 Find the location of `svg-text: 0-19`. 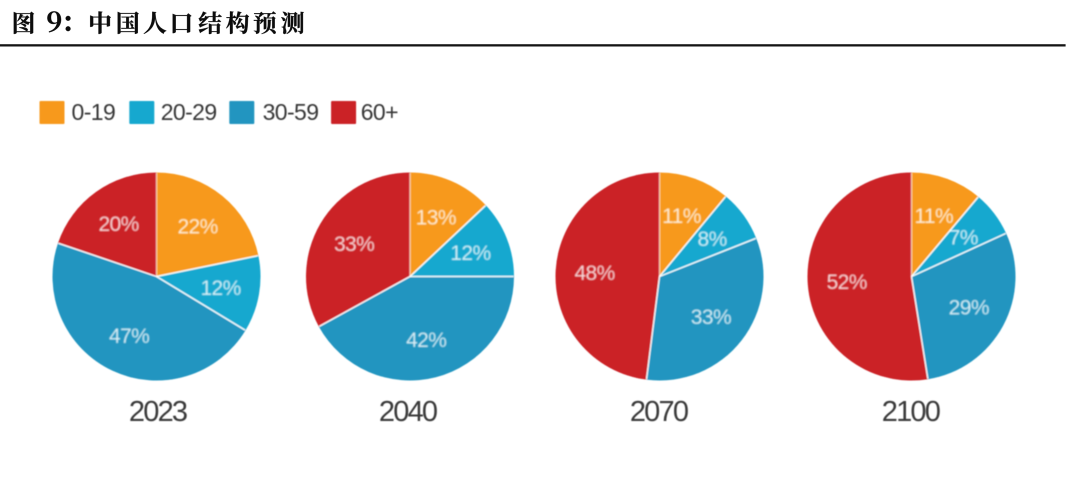

svg-text: 0-19 is located at coordinates (94, 112).